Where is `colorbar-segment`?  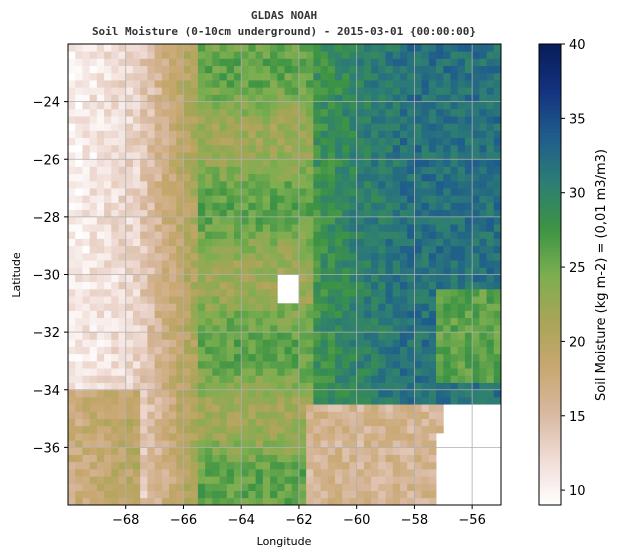 colorbar-segment is located at coordinates (550, 123).